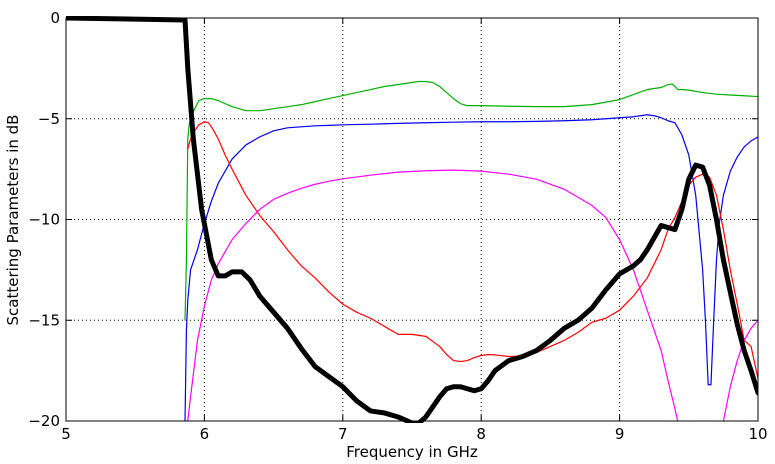  What do you see at coordinates (49, 119) in the screenshot?
I see `y-tick-label: −5` at bounding box center [49, 119].